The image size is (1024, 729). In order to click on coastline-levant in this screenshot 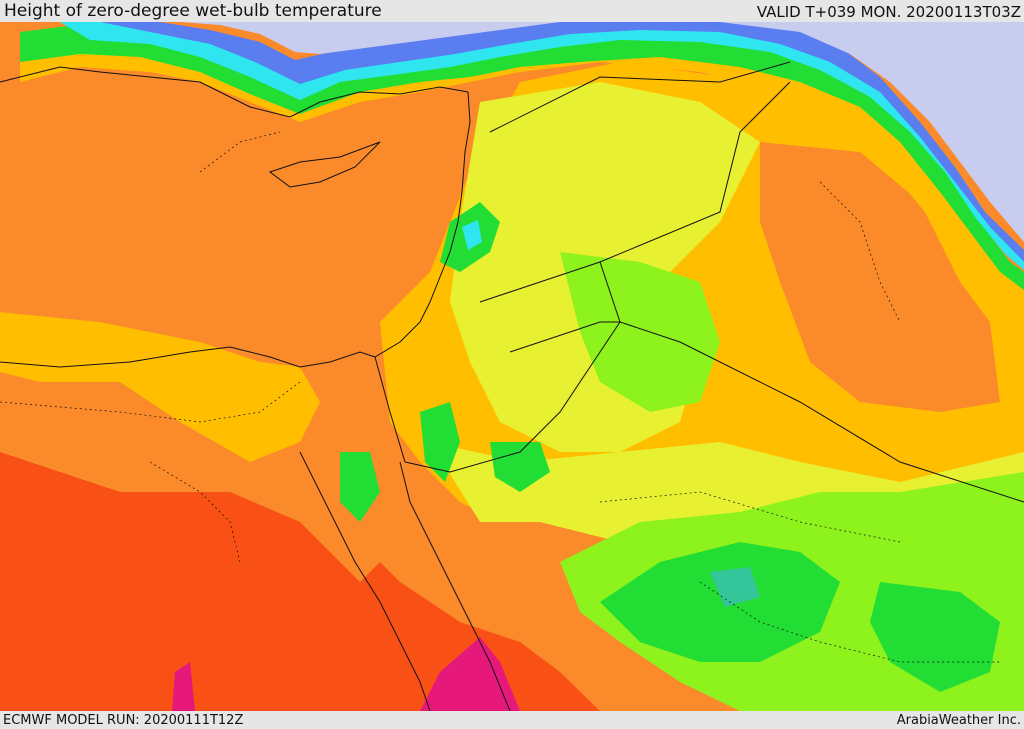, I will do `click(422, 224)`.